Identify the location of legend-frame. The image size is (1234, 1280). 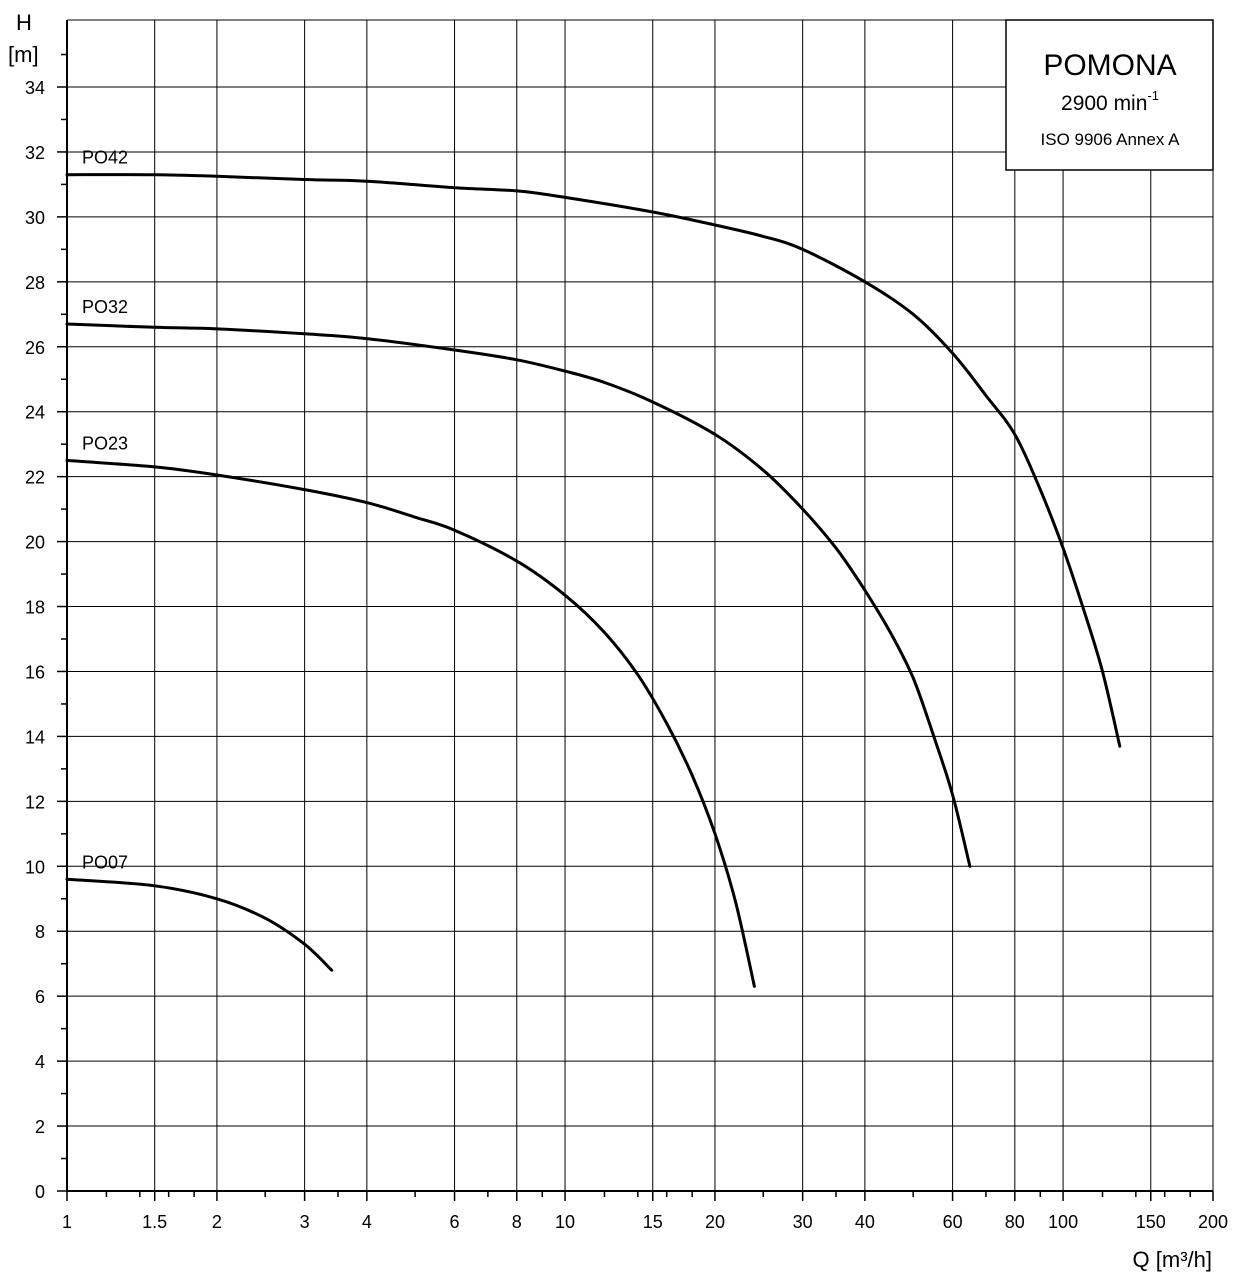
(1109, 95).